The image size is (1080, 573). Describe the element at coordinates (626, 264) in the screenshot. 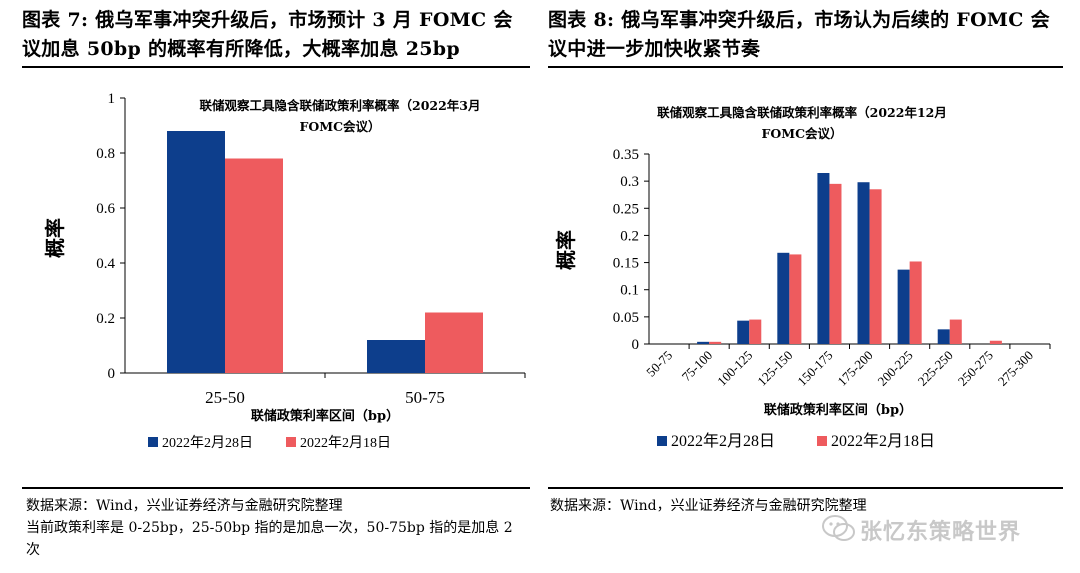

I see `y-tick-label: 0.15` at that location.